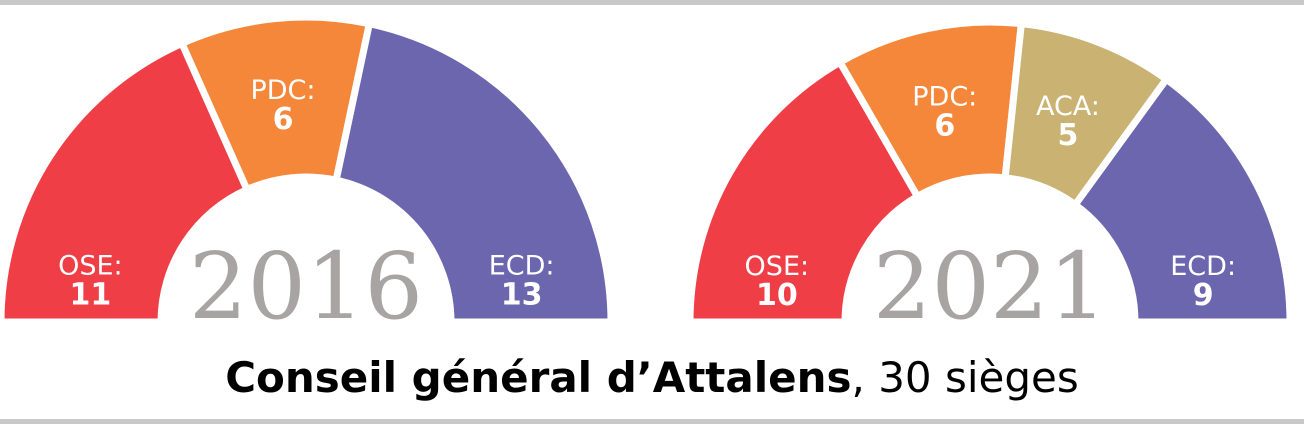 This screenshot has height=425, width=1304. I want to click on segment-value: 11, so click(91, 294).